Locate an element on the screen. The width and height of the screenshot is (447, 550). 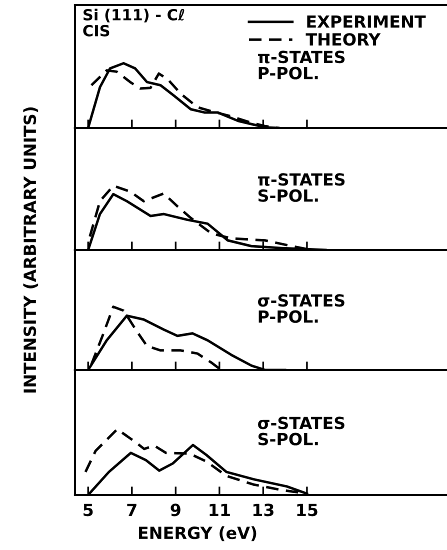
y-axis-title: INTENSITY (ARBITRARY UNITS) is located at coordinates (30, 250).